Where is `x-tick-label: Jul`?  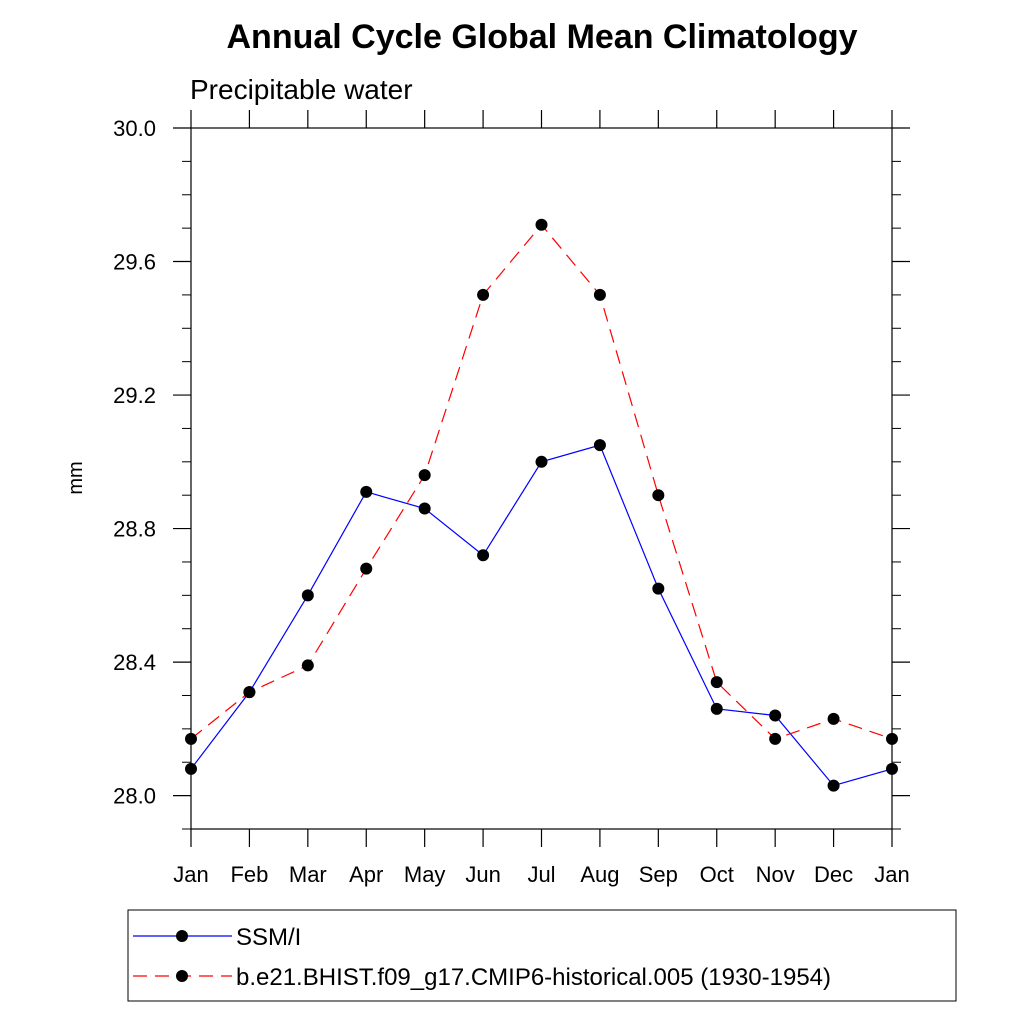 x-tick-label: Jul is located at coordinates (541, 874).